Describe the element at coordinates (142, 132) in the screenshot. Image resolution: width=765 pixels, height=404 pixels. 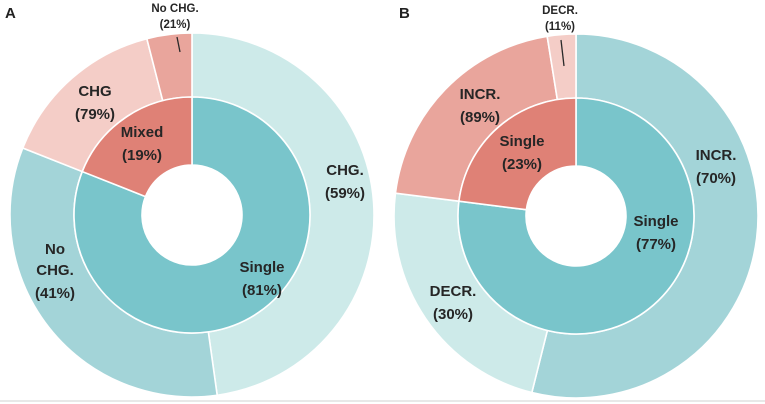
I see `panel-a-inner-mixed-label: Mixed` at that location.